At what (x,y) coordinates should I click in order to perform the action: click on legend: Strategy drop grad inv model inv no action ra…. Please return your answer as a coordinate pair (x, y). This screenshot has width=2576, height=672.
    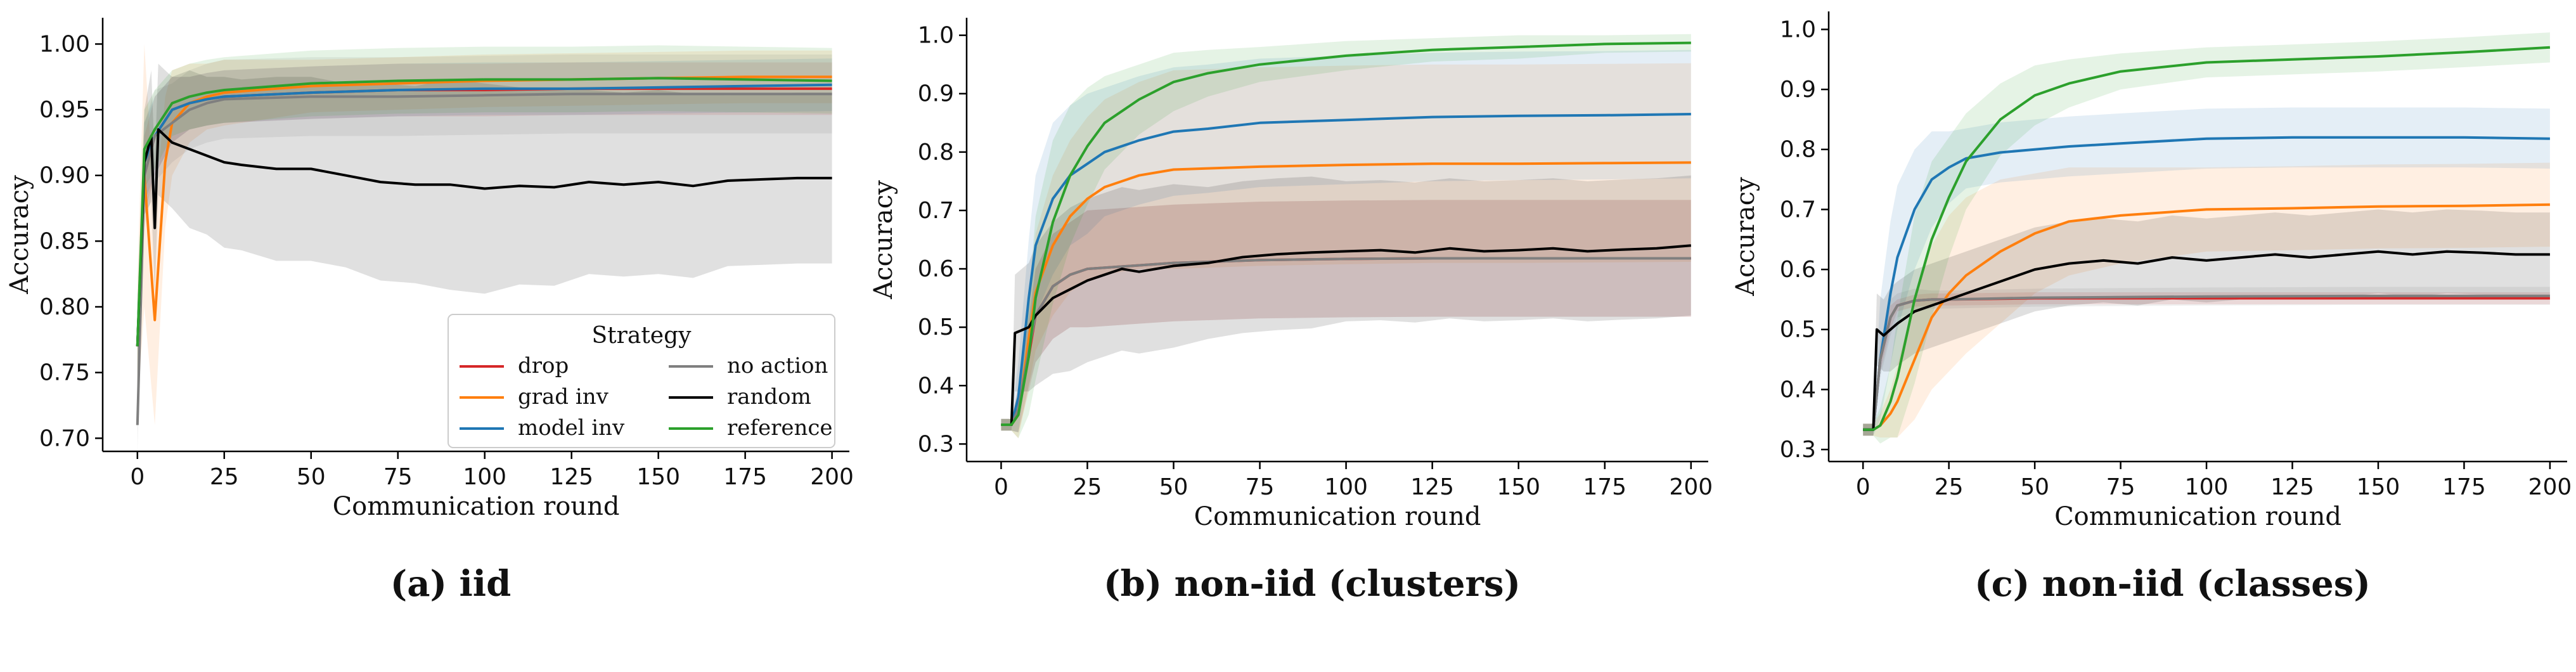
    Looking at the image, I should click on (641, 381).